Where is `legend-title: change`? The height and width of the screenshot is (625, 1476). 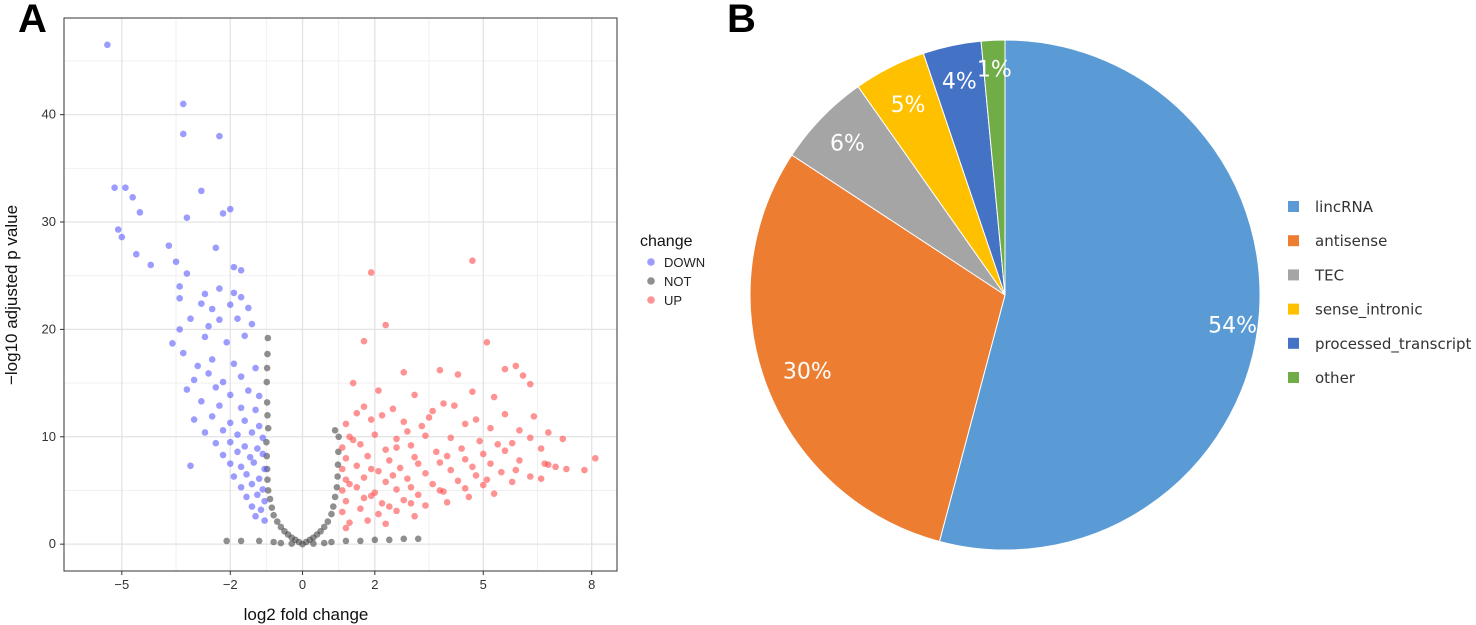 legend-title: change is located at coordinates (666, 241).